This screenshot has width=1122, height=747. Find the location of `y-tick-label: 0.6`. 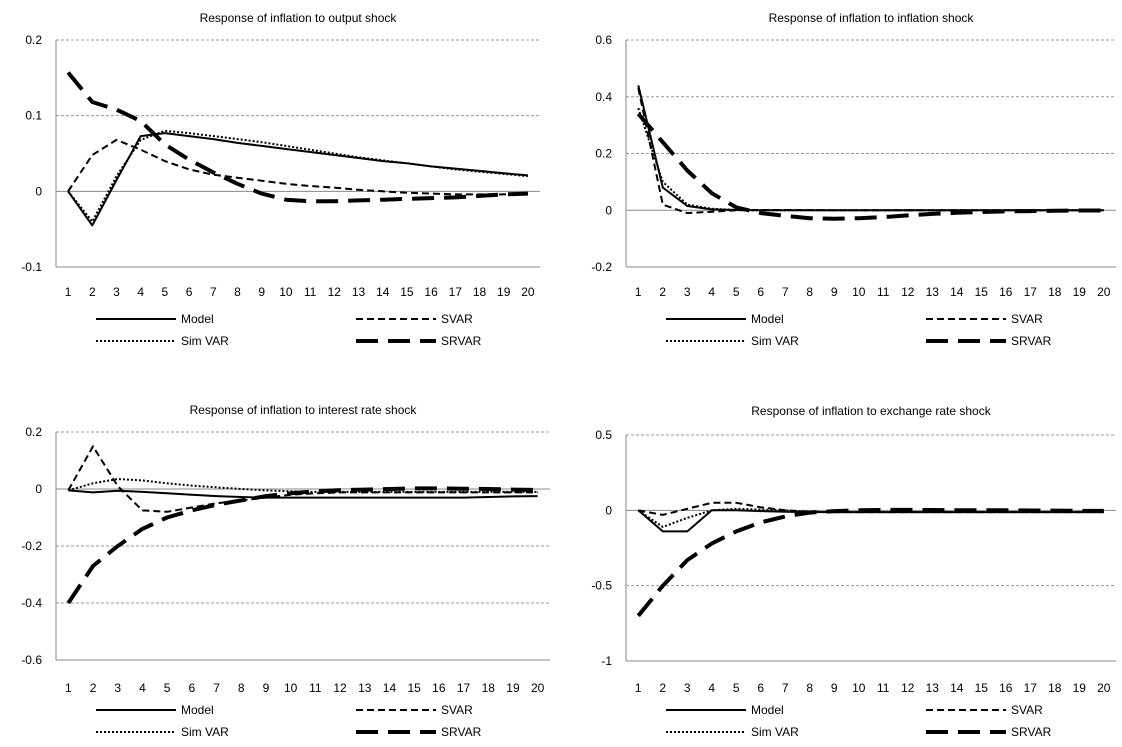

y-tick-label: 0.6 is located at coordinates (603, 40).